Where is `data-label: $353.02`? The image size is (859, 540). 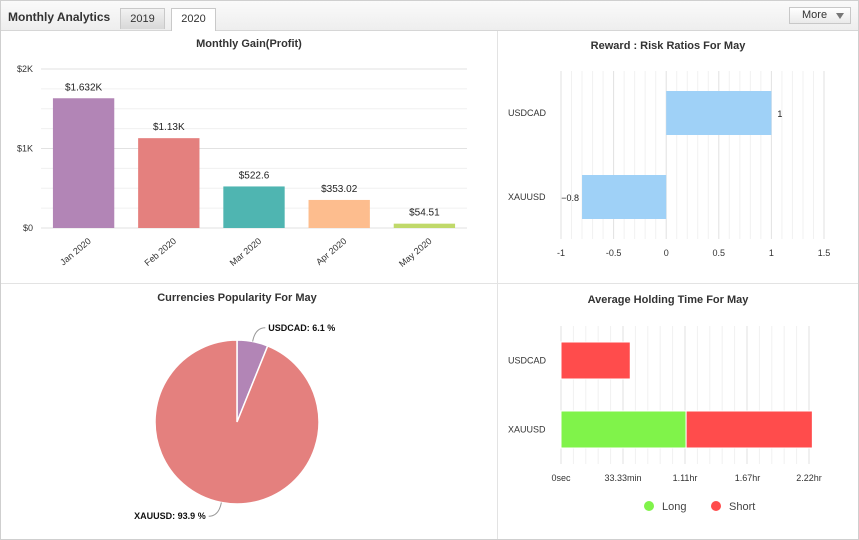
data-label: $353.02 is located at coordinates (339, 189).